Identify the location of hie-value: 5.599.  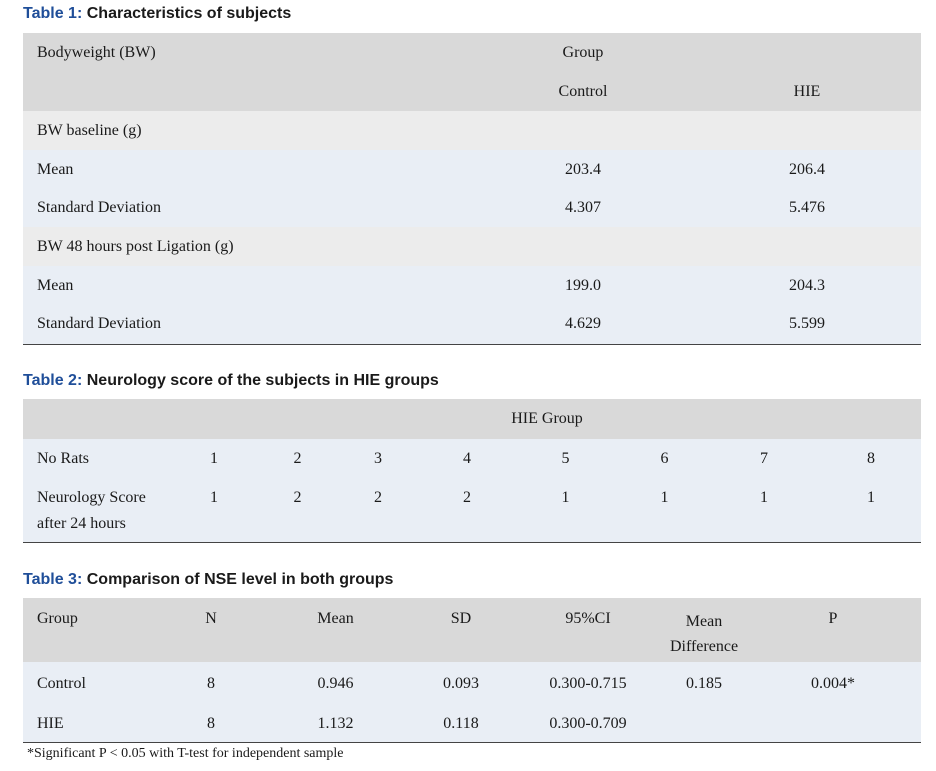
(807, 325).